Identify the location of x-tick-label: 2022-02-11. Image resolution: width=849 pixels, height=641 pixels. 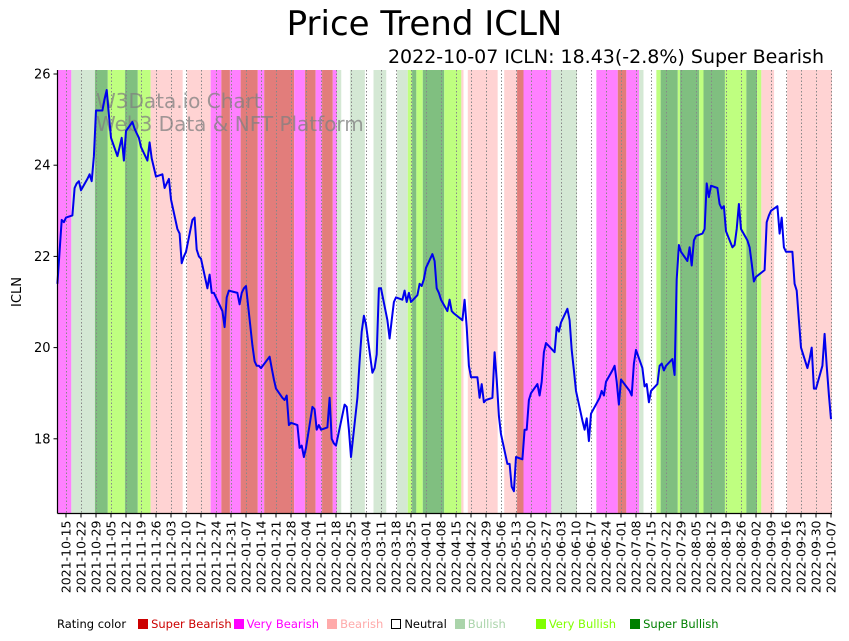
(321, 557).